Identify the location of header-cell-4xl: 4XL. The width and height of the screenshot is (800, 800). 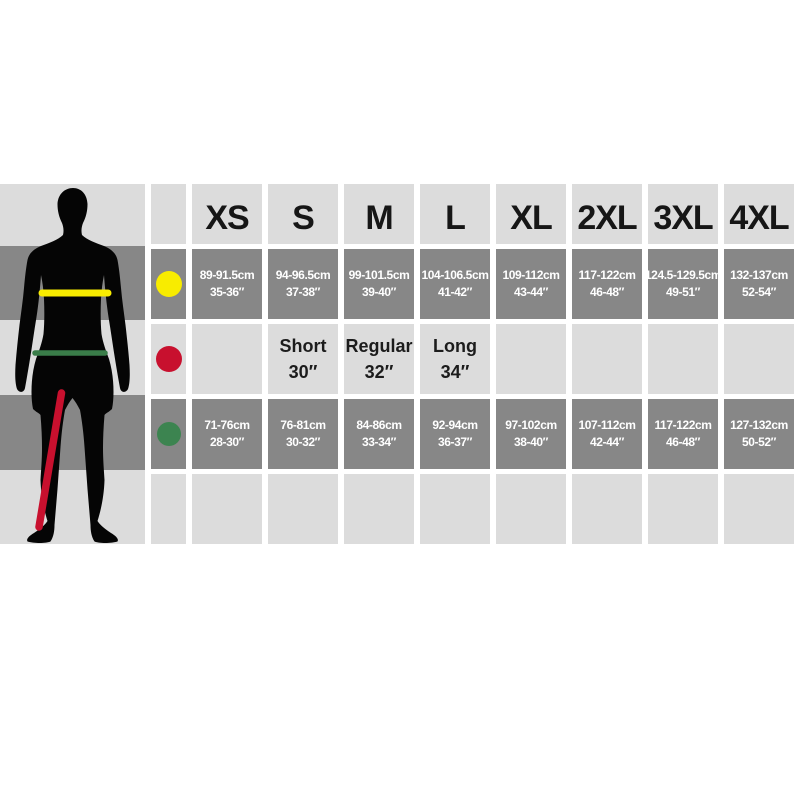
(759, 214).